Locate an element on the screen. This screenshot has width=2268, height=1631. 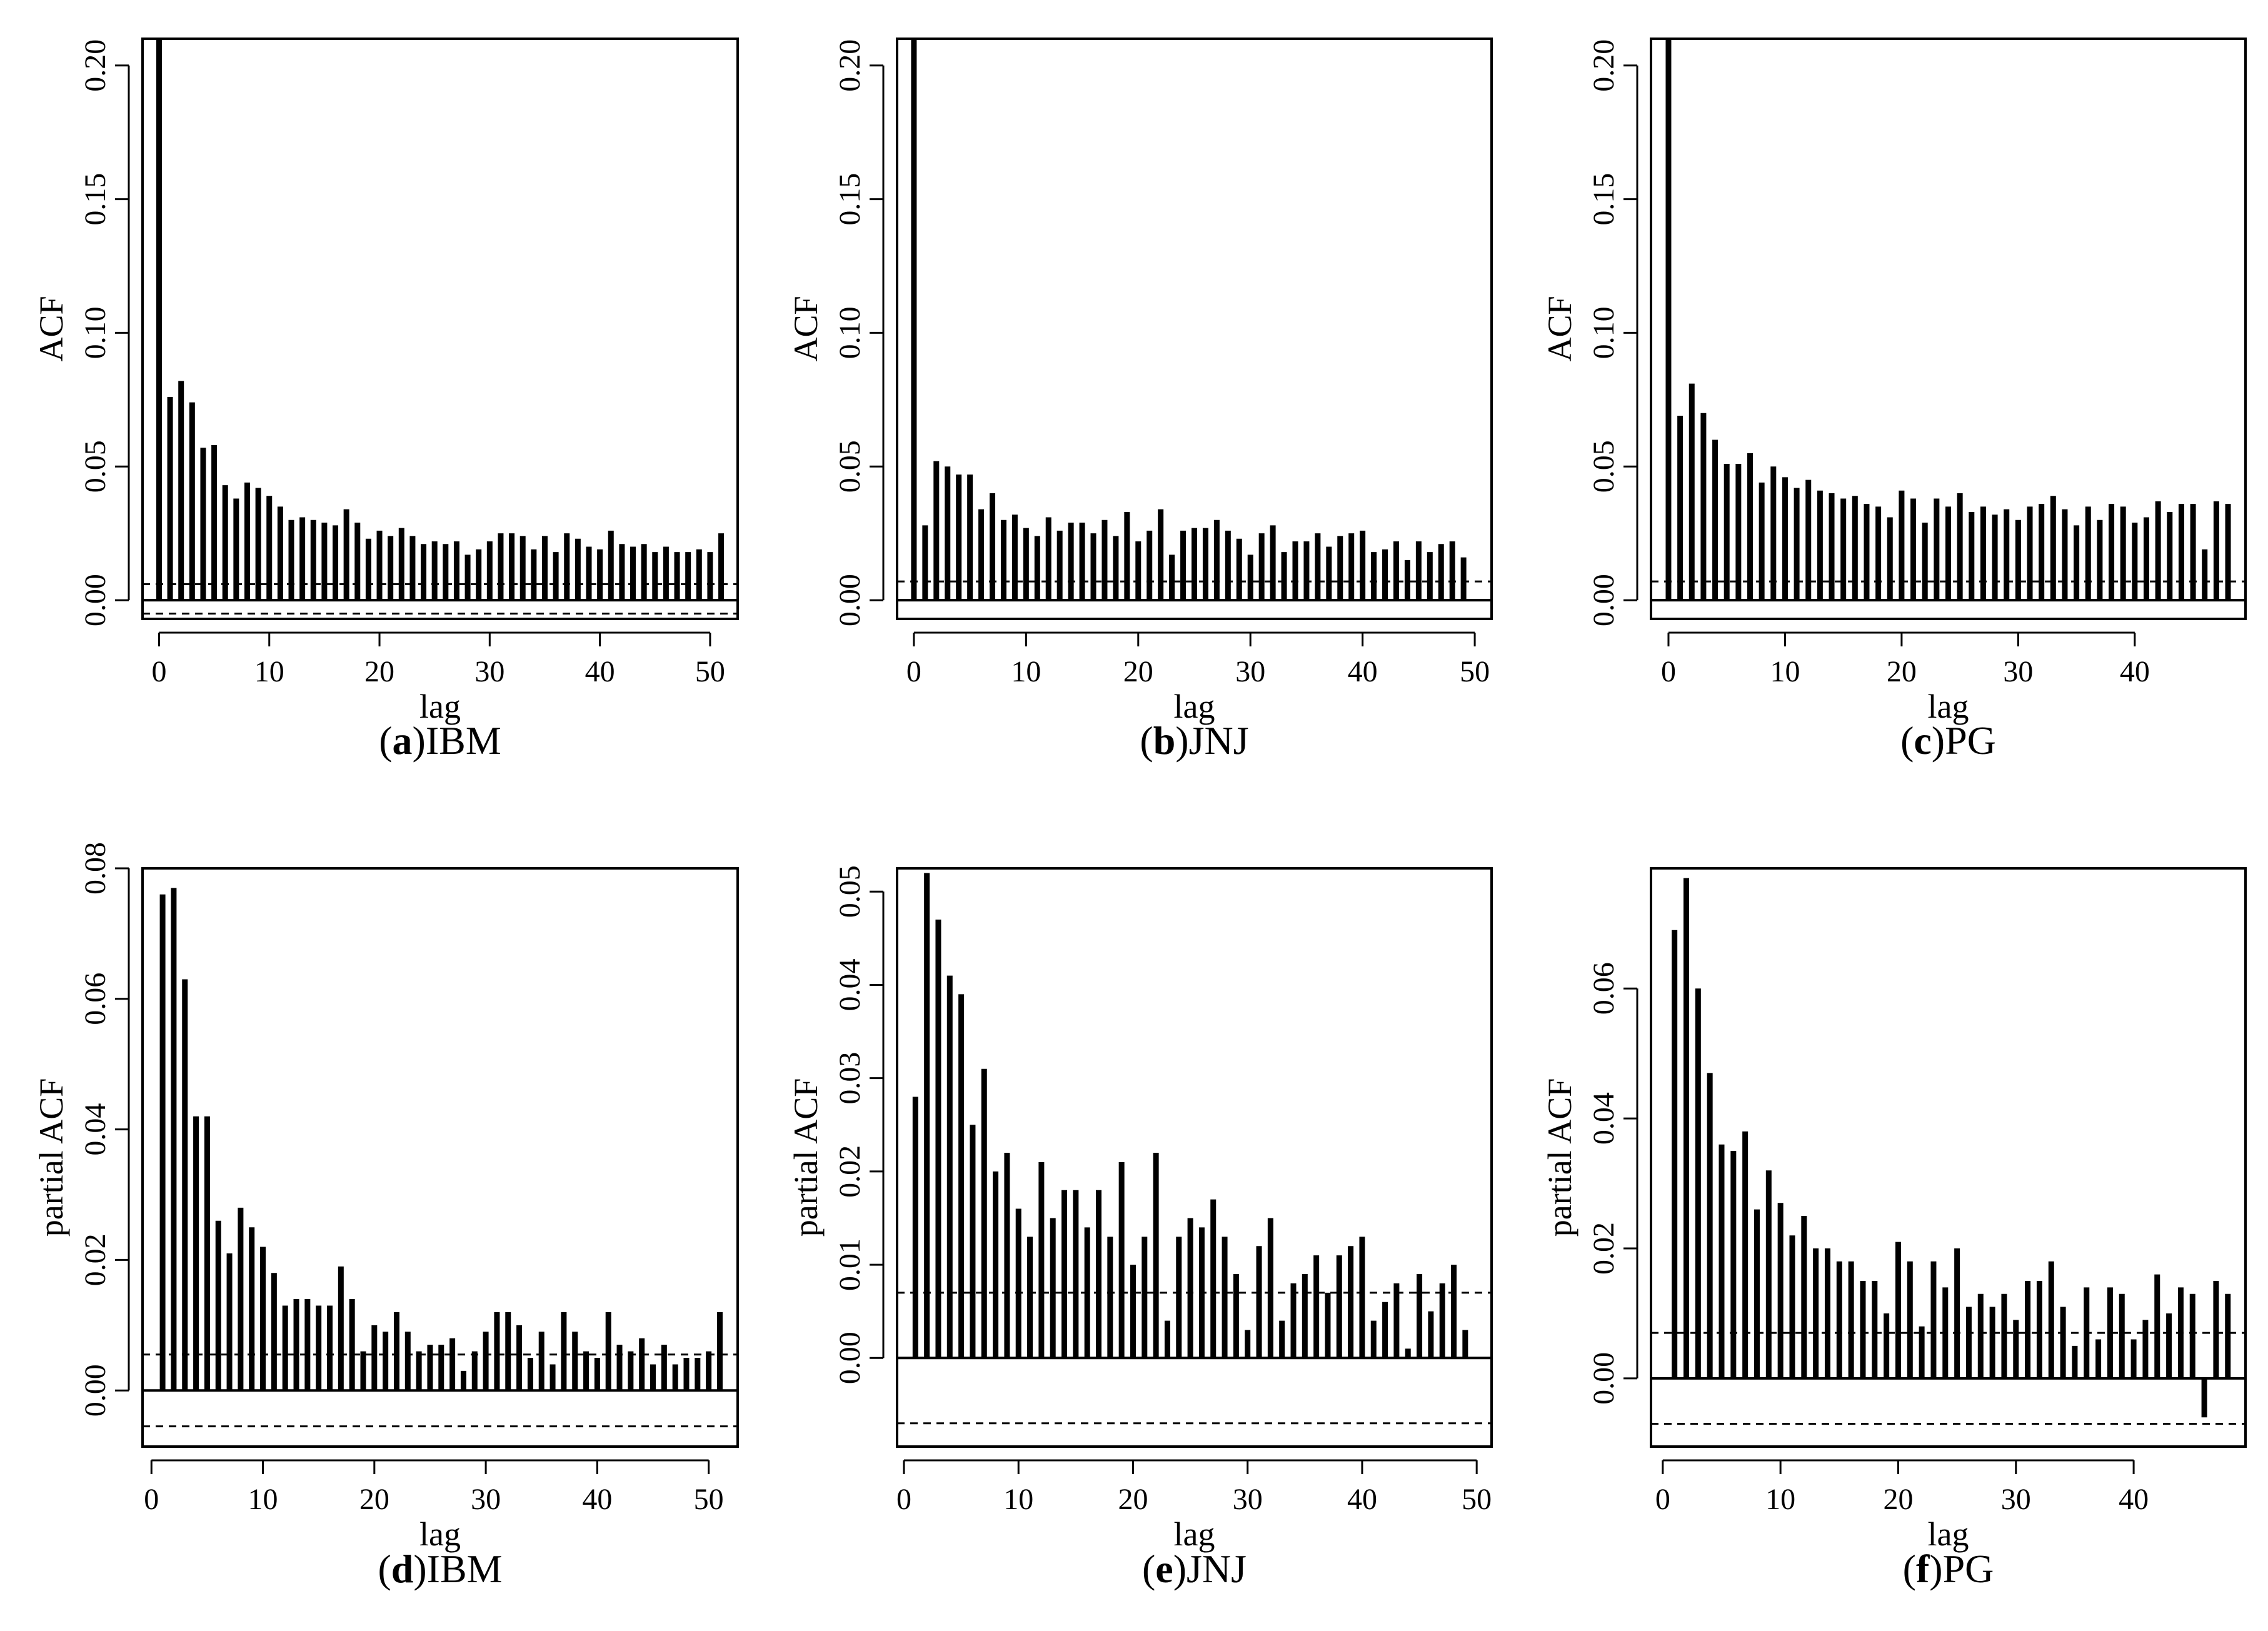
panel-d-caption: (d)IBM is located at coordinates (440, 1569).